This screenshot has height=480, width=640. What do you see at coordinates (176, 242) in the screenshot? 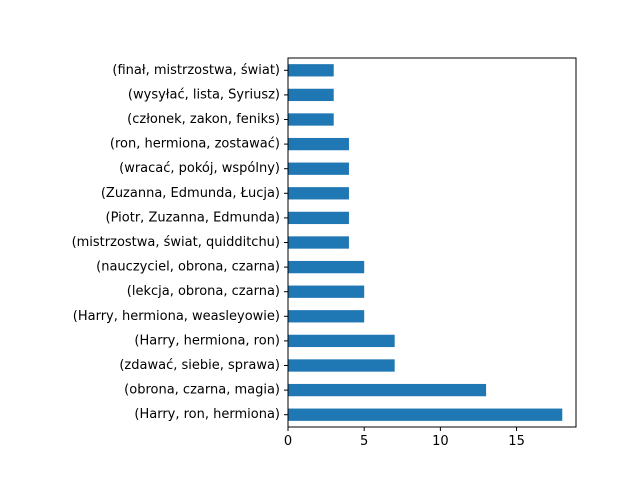
I see `y-tick-label: (mistrzostwa, świat, quidditchu)` at bounding box center [176, 242].